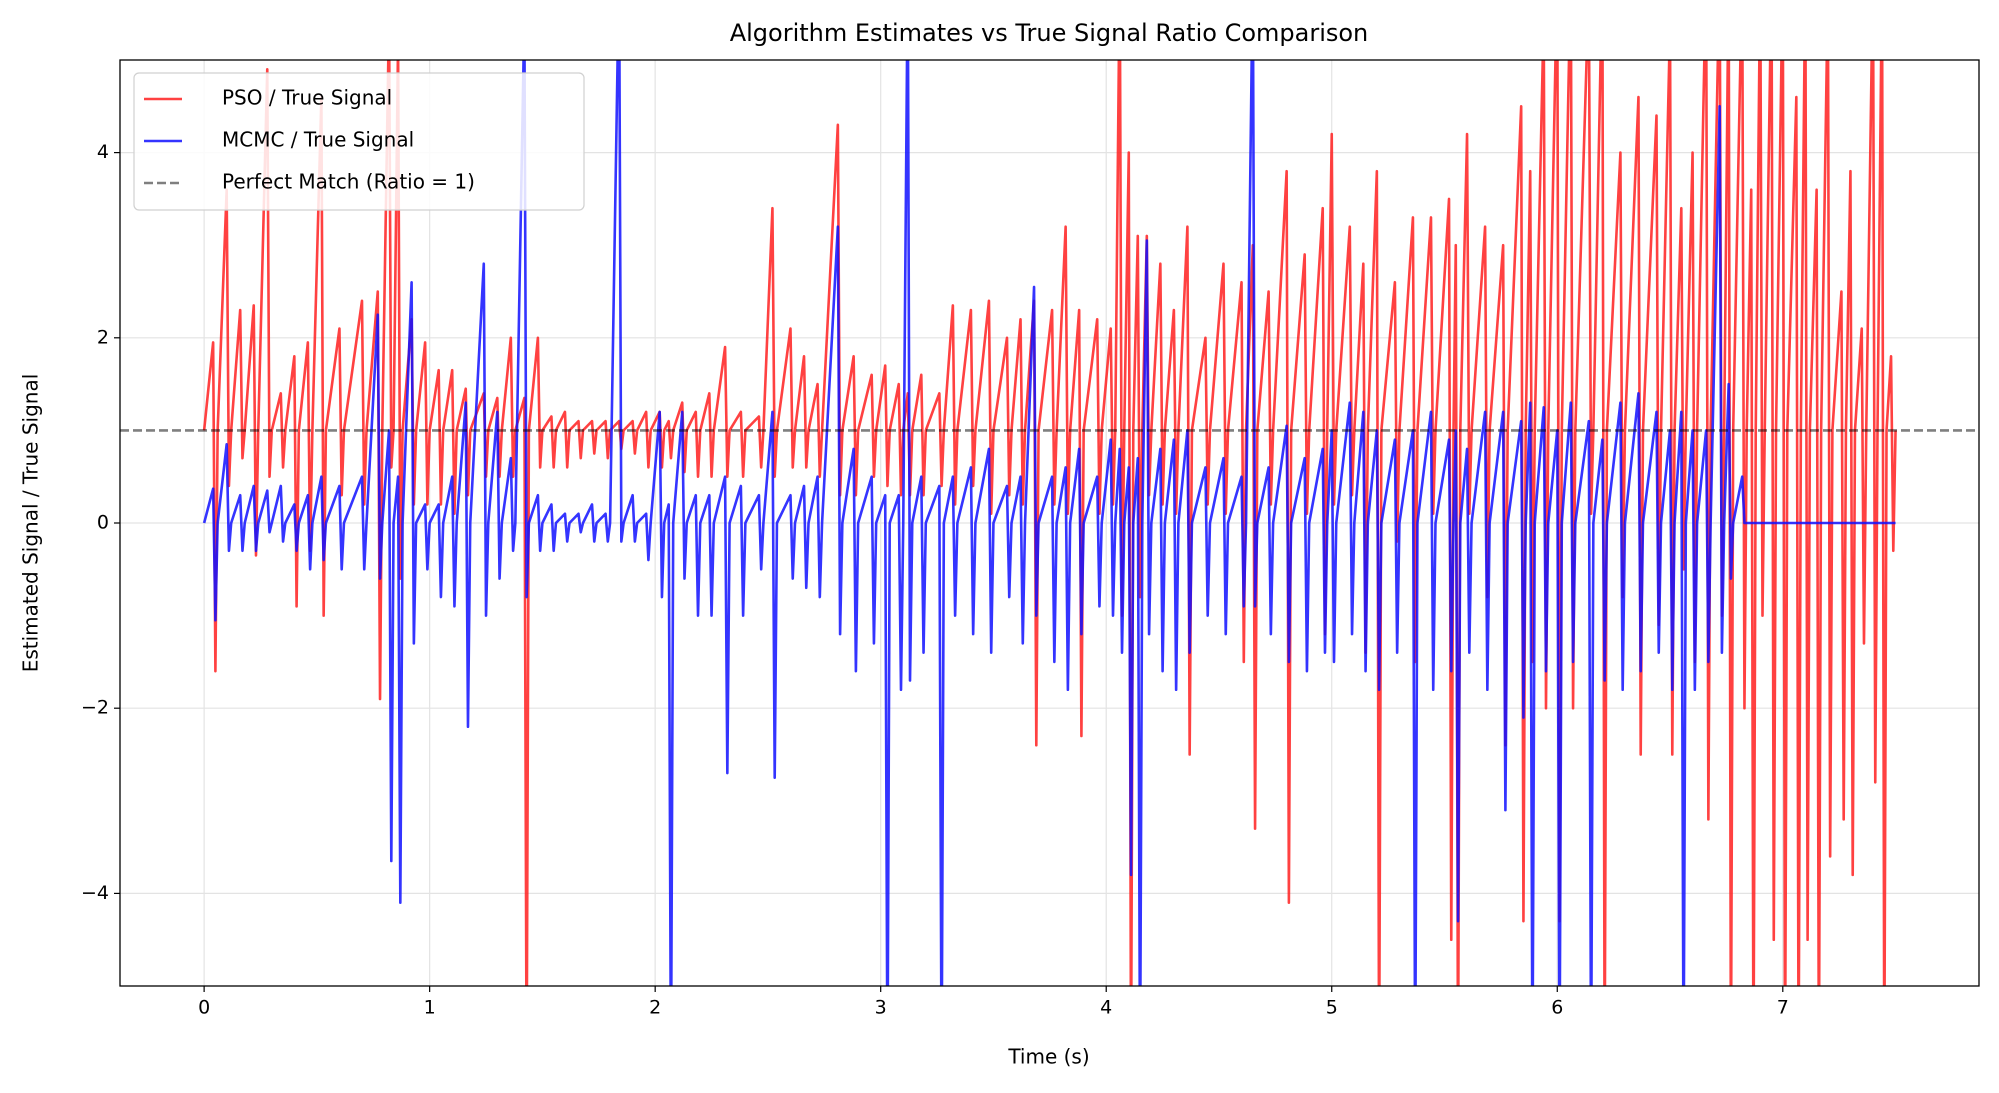 The height and width of the screenshot is (1093, 1999). What do you see at coordinates (103, 152) in the screenshot?
I see `y-tick-label: 4` at bounding box center [103, 152].